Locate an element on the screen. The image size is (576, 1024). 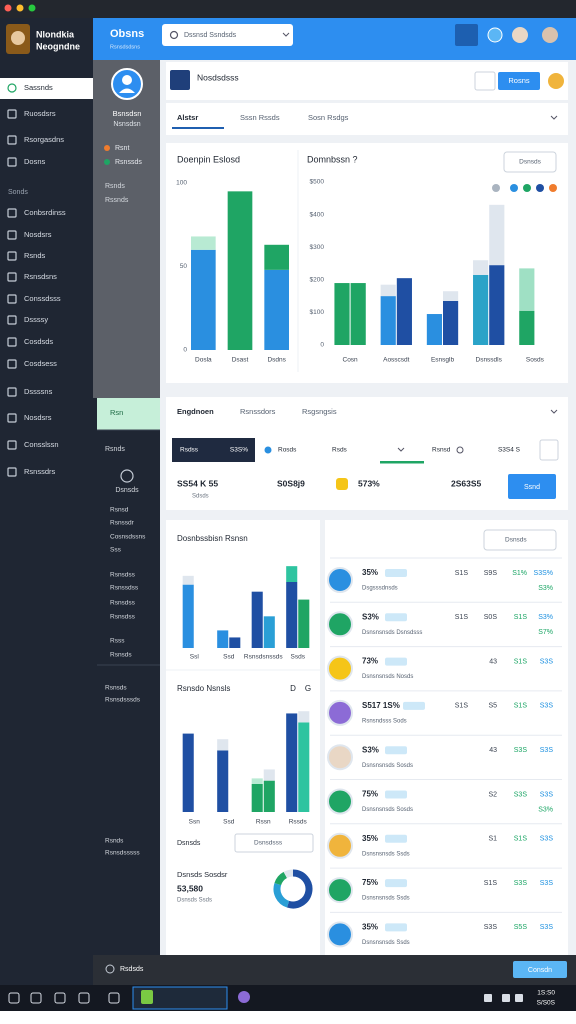
legend-icon is located at coordinates (540, 188).